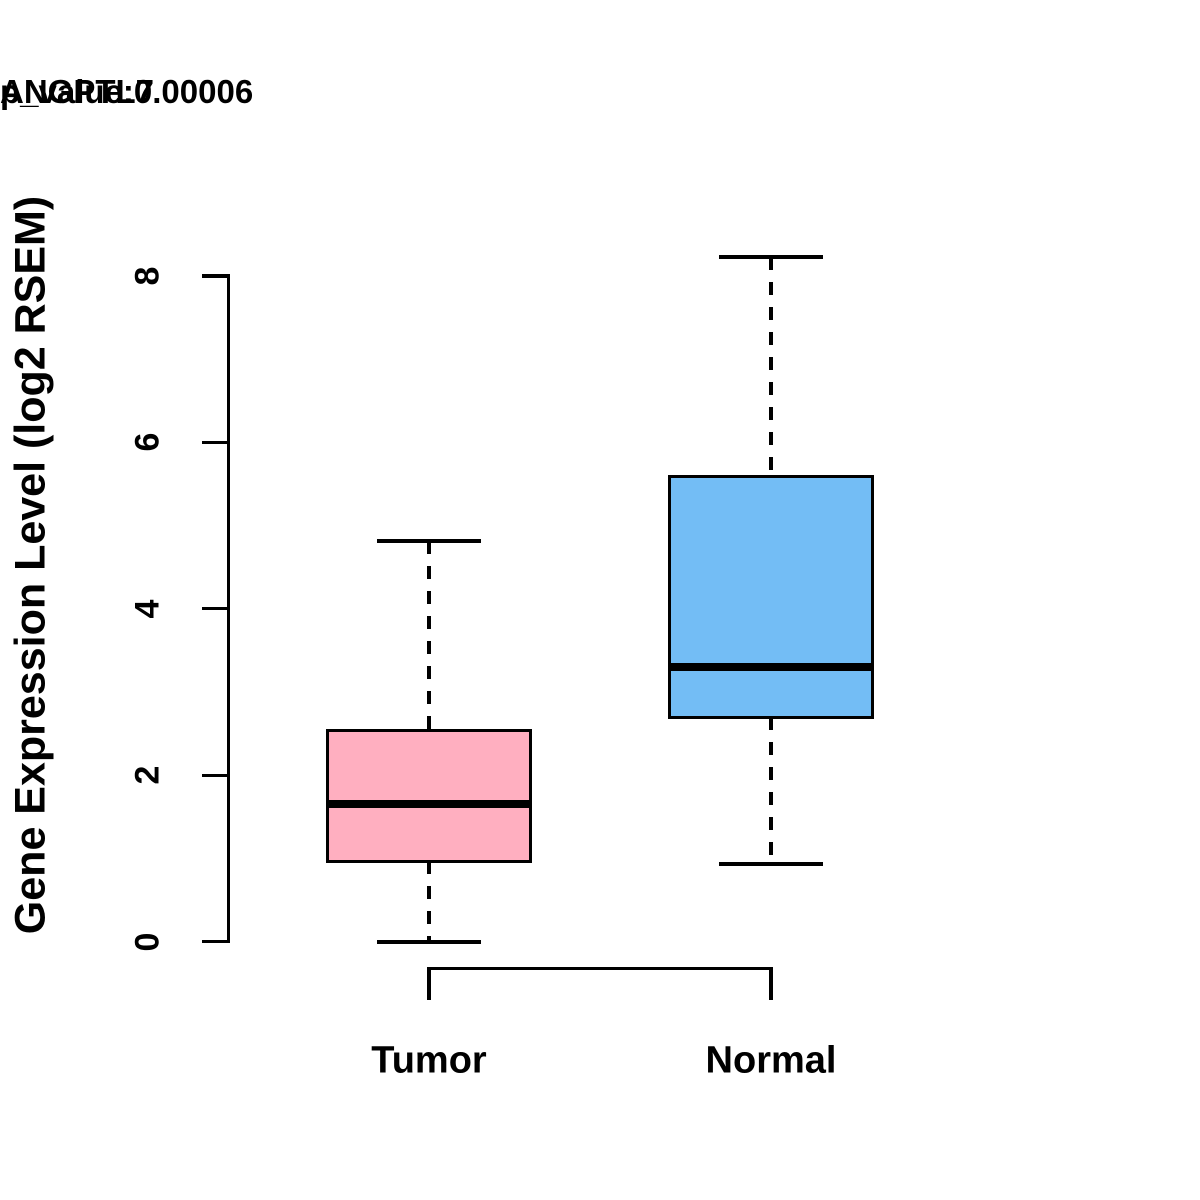 The height and width of the screenshot is (1200, 1200). What do you see at coordinates (429, 636) in the screenshot?
I see `whisker-upper-tumor` at bounding box center [429, 636].